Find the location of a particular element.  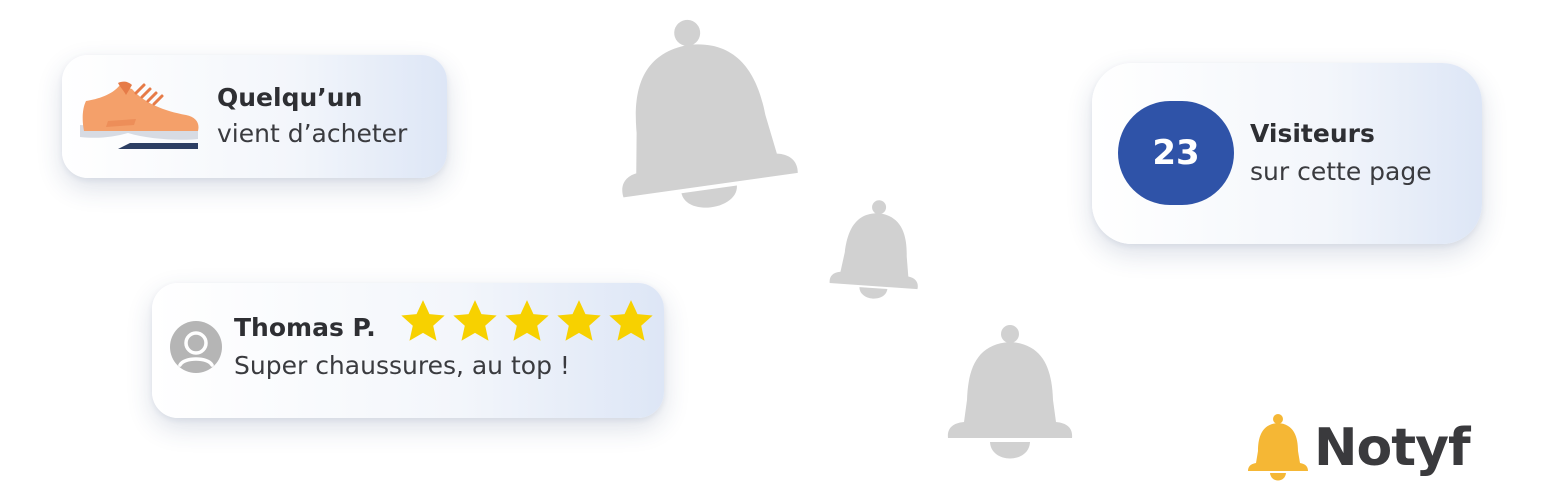

bell-icon is located at coordinates (1278, 447).